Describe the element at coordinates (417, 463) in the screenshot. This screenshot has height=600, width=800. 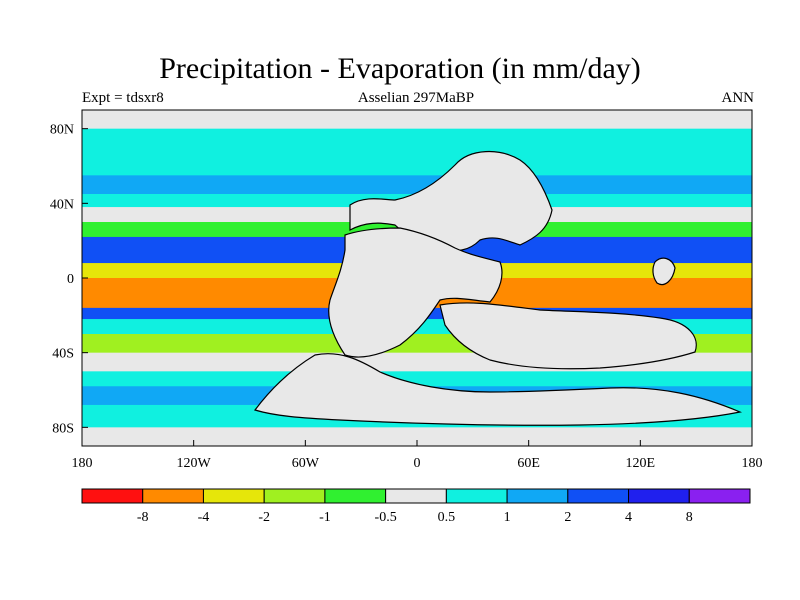
I see `x-tick-label: 0` at that location.